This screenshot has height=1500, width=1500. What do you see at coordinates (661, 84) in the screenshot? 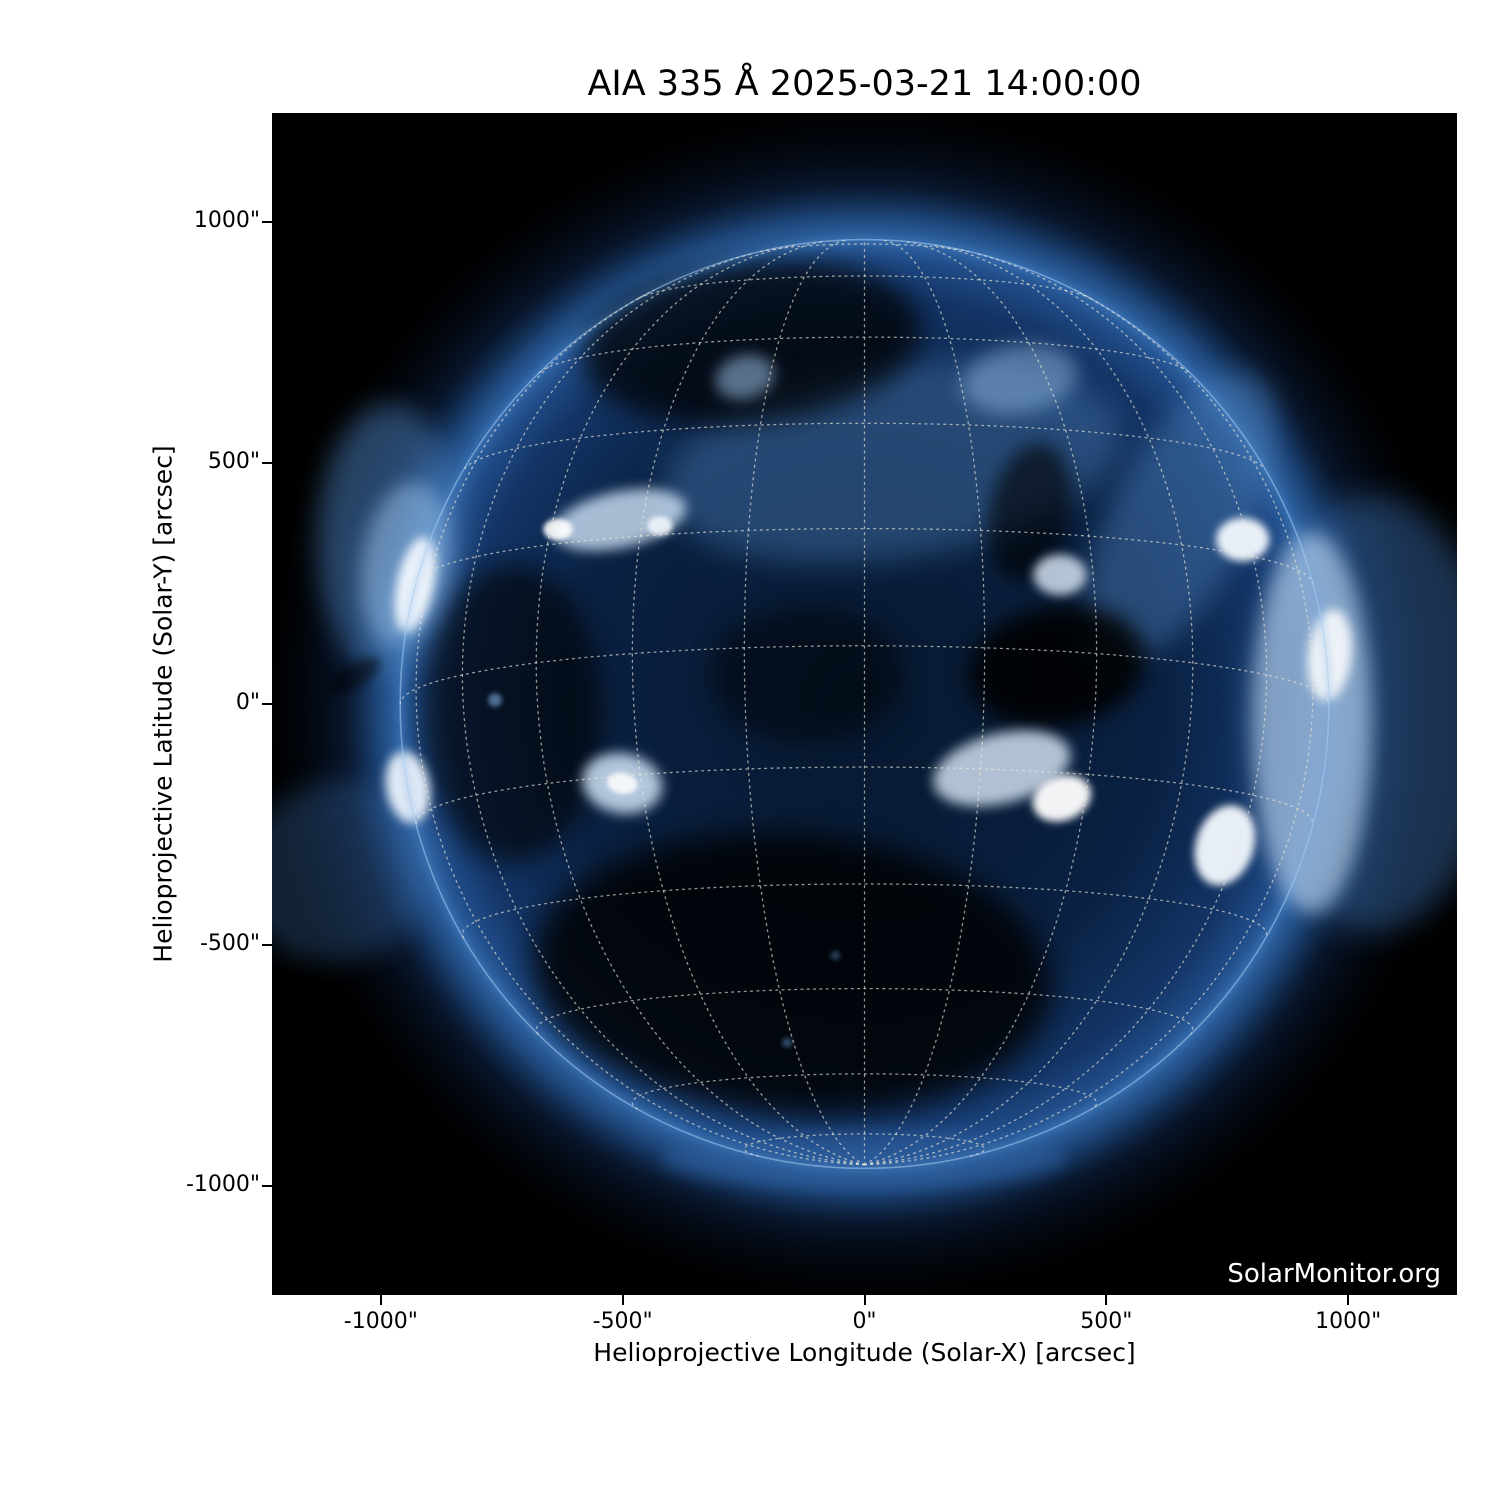
I see `title-instrument-wavelength: AIA 335` at bounding box center [661, 84].